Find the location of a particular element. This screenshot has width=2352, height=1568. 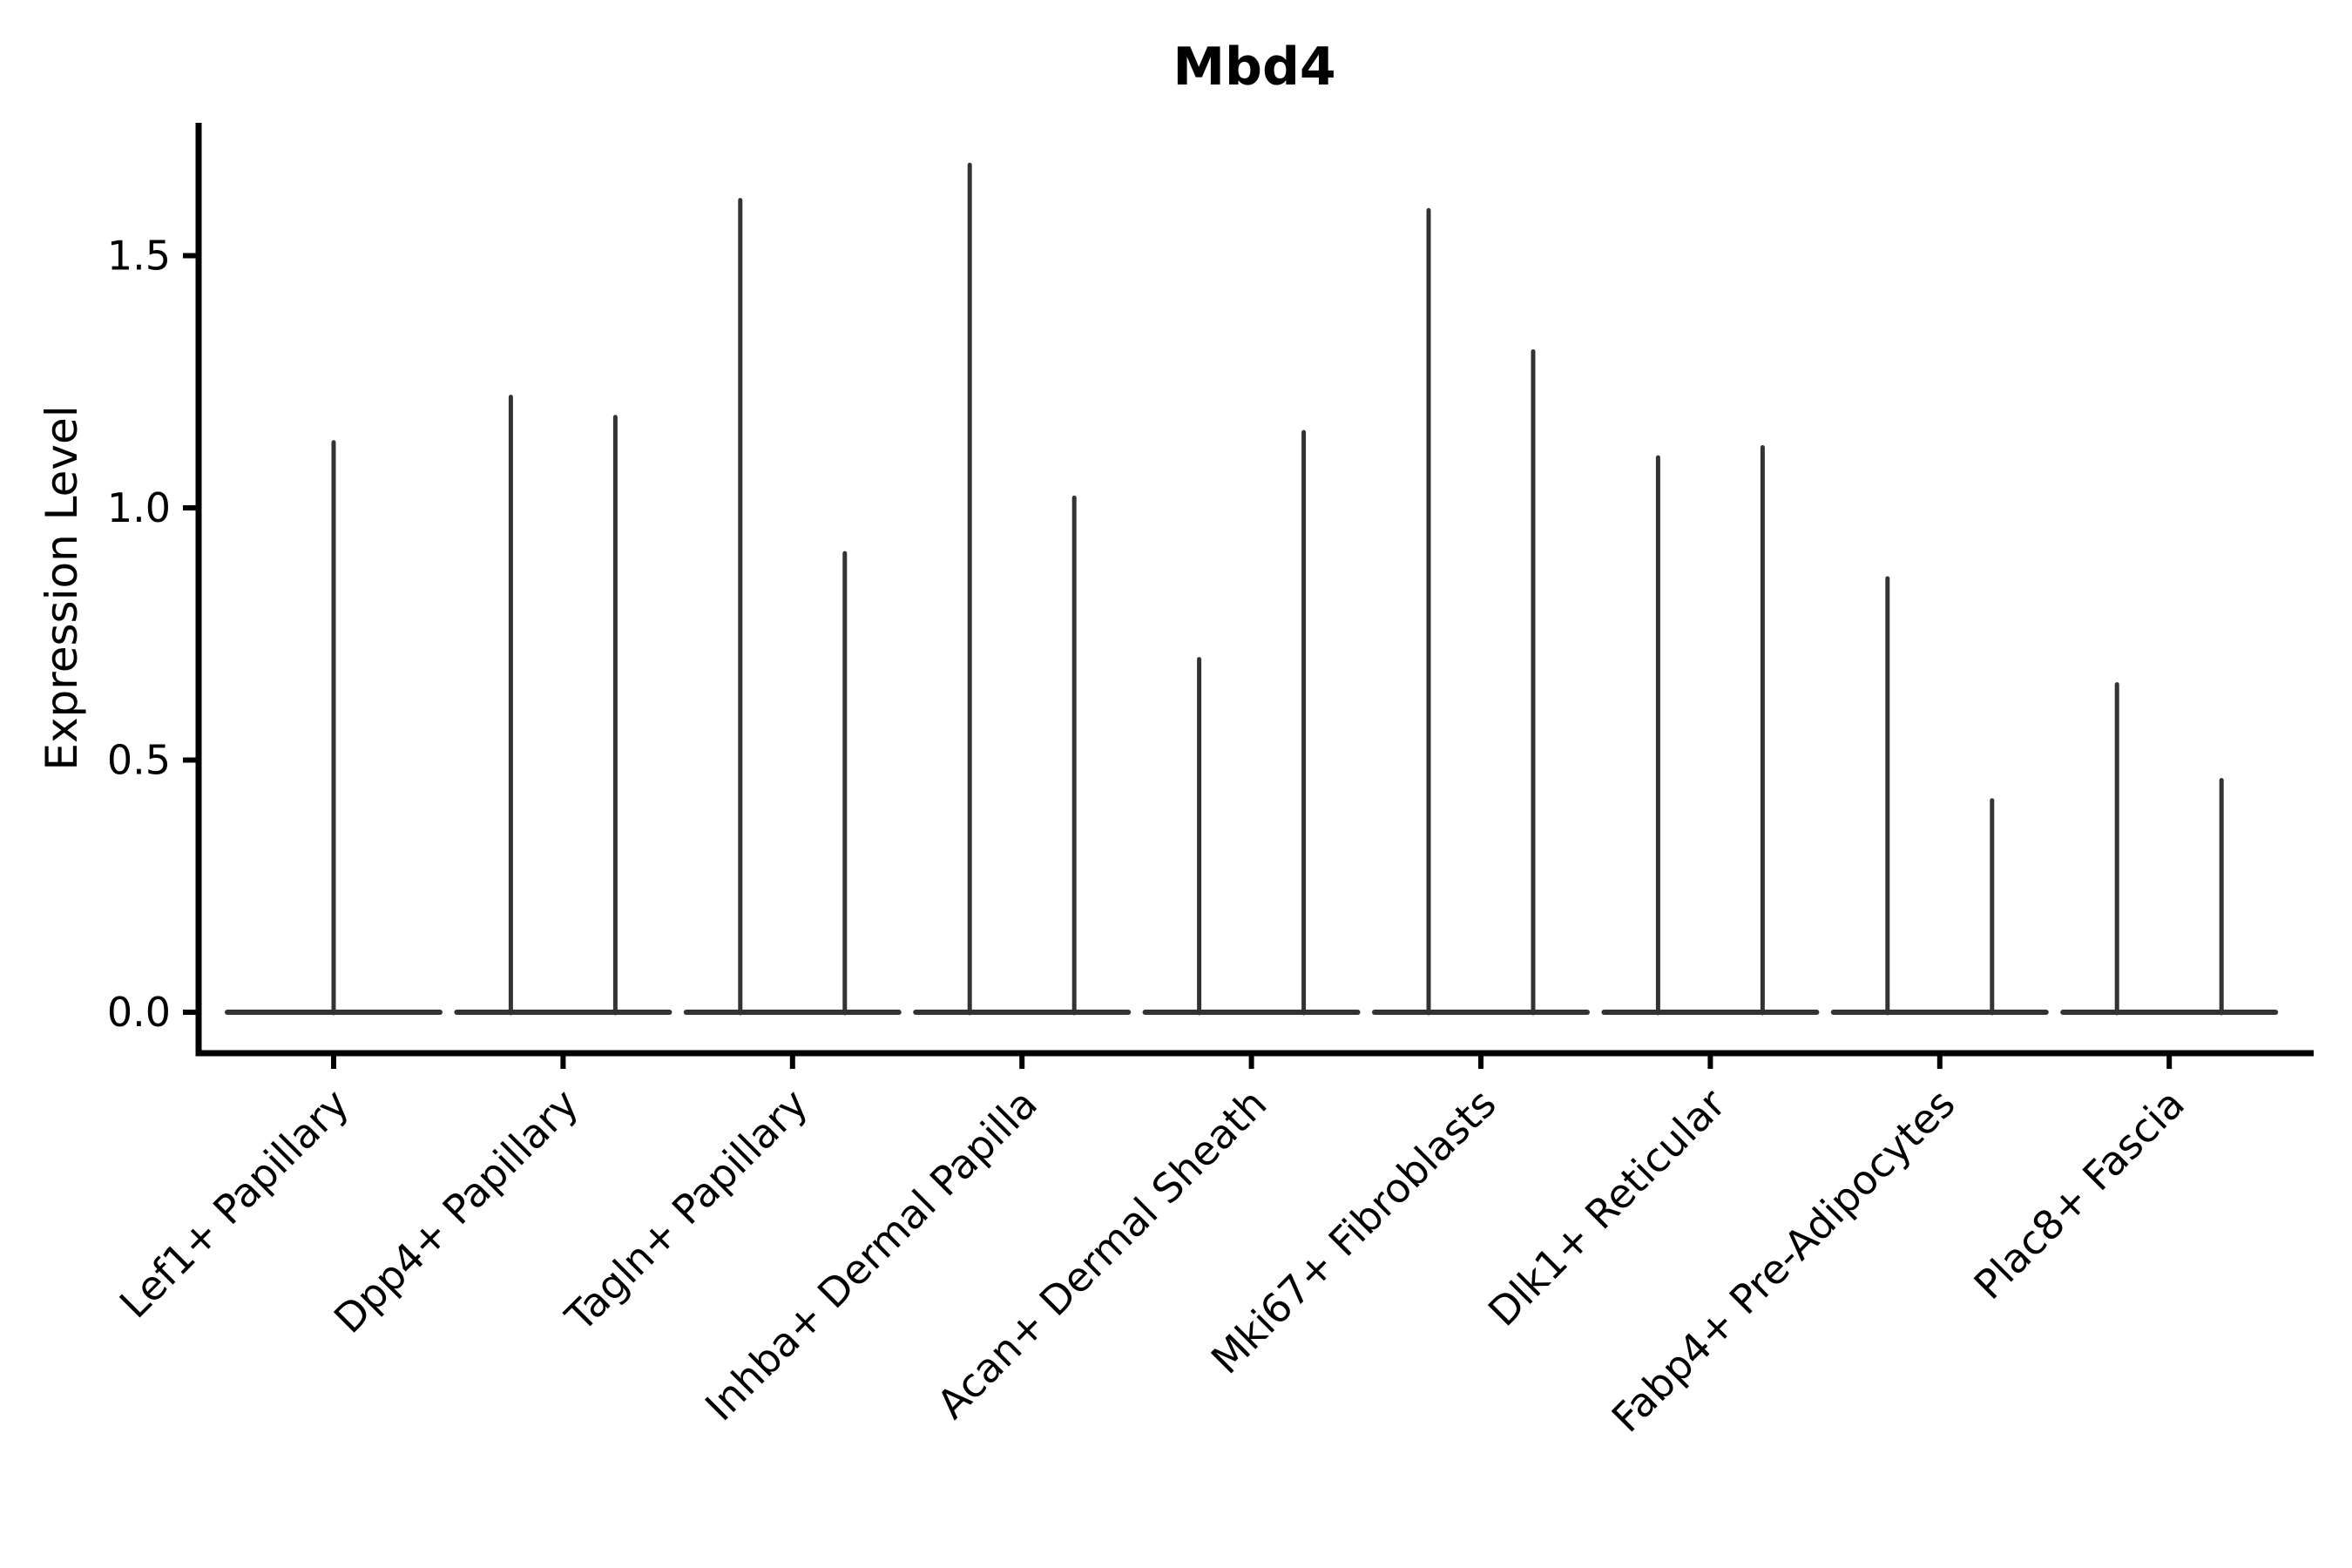

x-category-label: Lef1+ Papillary is located at coordinates (235, 1204).